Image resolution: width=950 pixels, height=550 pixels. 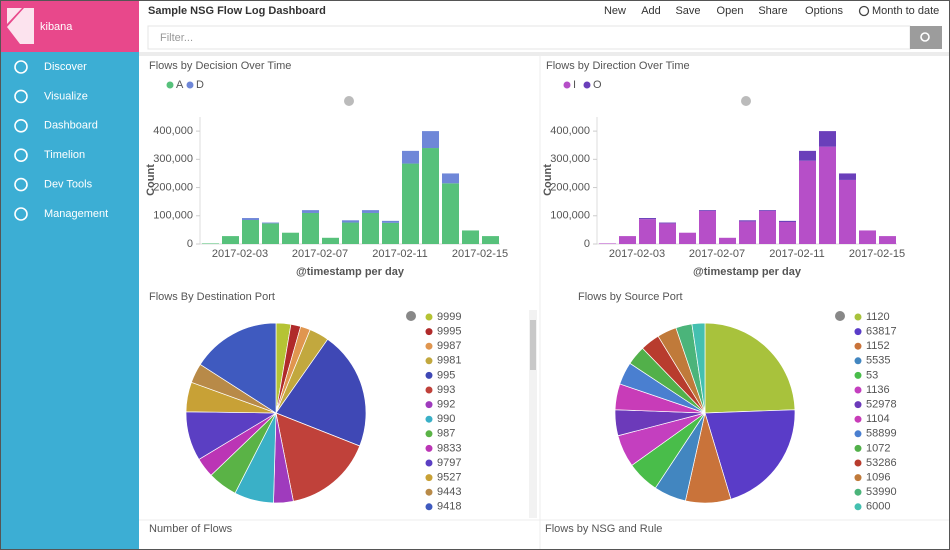 I want to click on legend-label: 9987, so click(x=449, y=346).